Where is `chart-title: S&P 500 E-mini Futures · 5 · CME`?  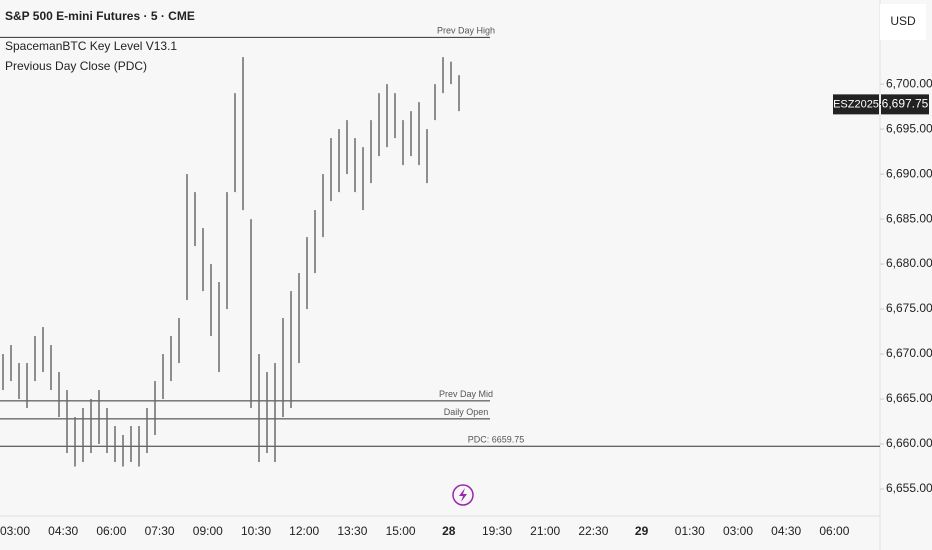 chart-title: S&P 500 E-mini Futures · 5 · CME is located at coordinates (100, 16).